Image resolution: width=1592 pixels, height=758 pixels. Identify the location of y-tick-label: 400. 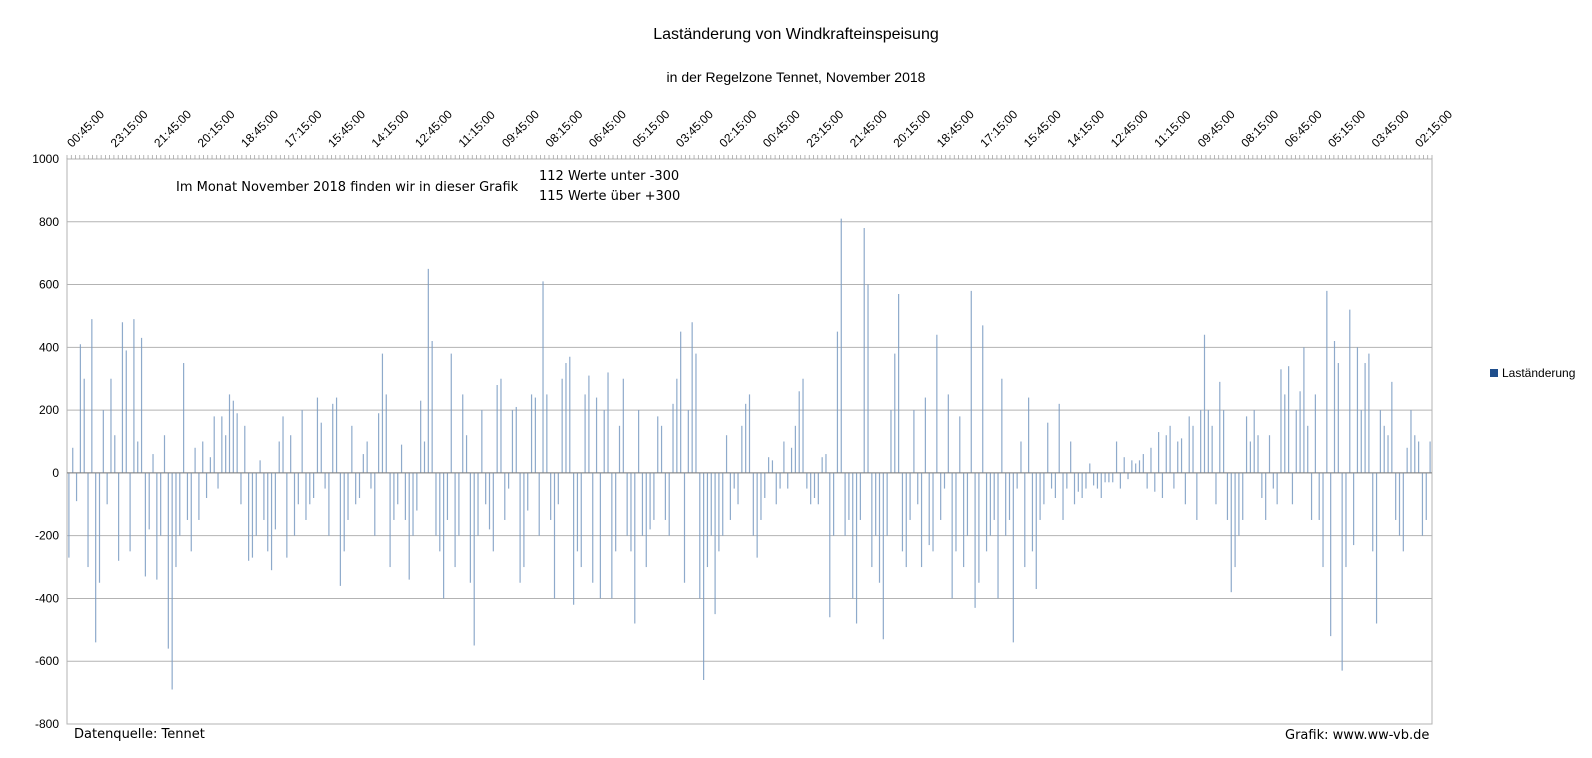
(49, 347).